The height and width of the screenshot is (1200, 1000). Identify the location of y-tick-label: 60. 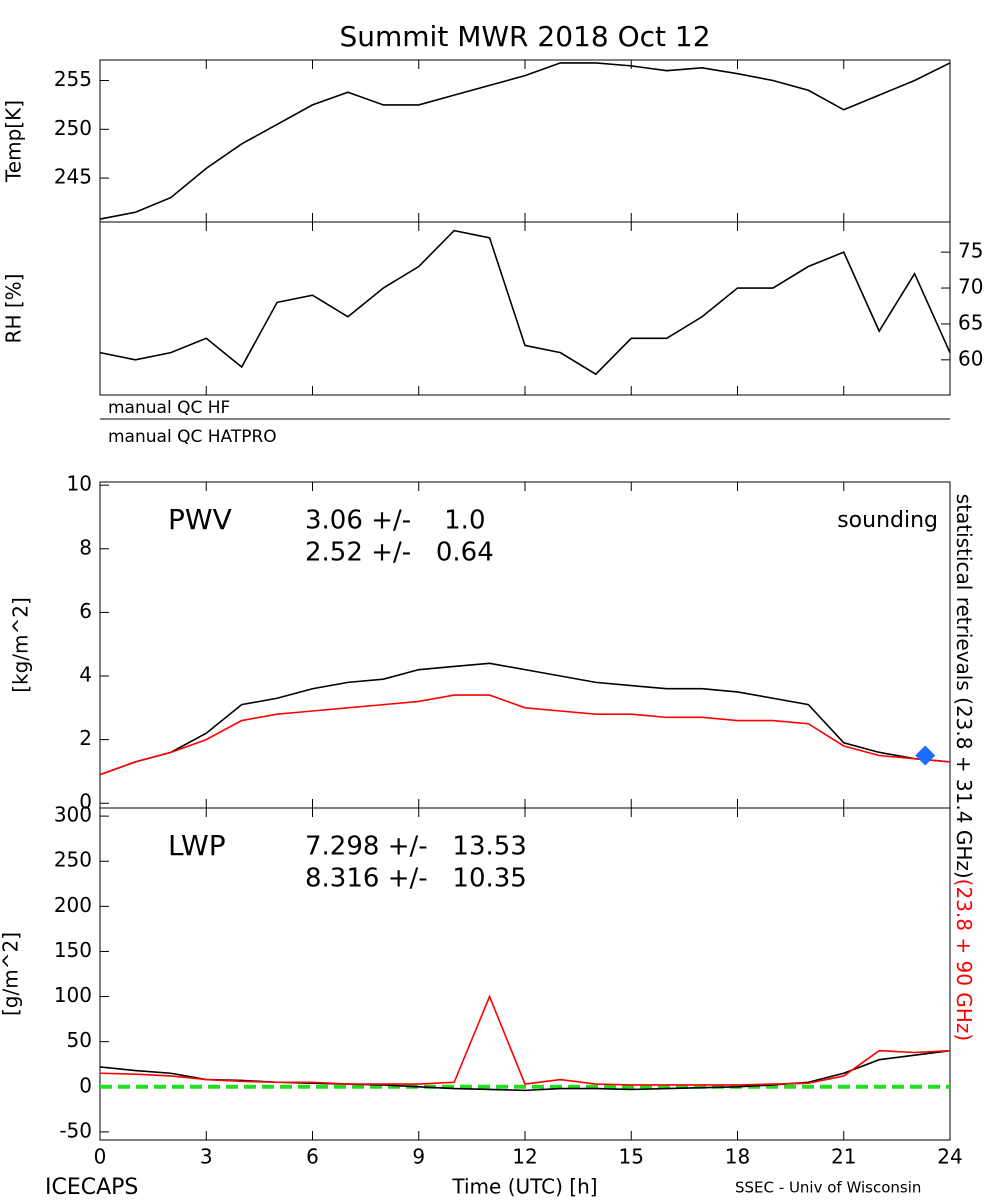
(970, 358).